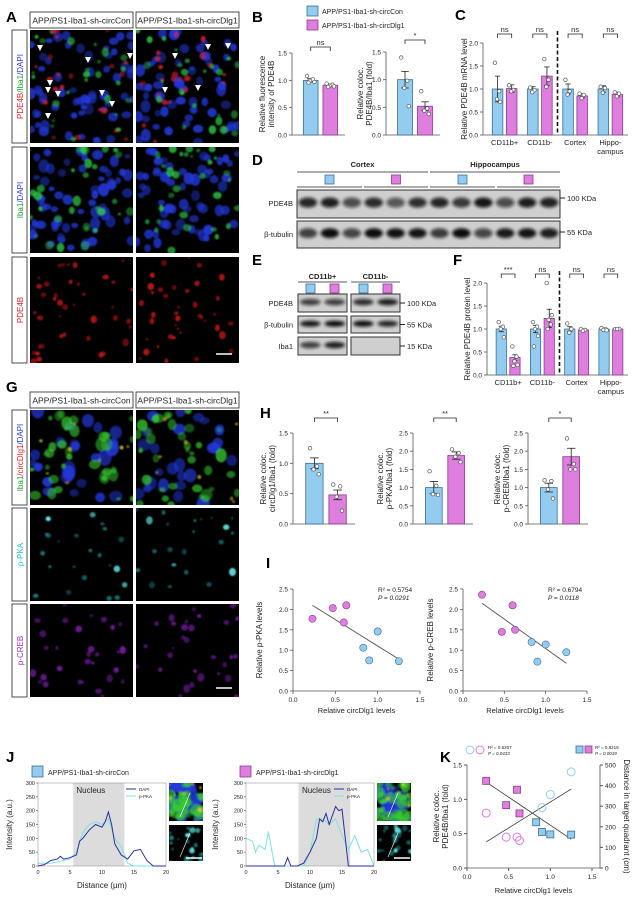 The width and height of the screenshot is (638, 903). Describe the element at coordinates (187, 401) in the screenshot. I see `group-header: APP/PS1-Iba1-sh-circDlg1` at that location.